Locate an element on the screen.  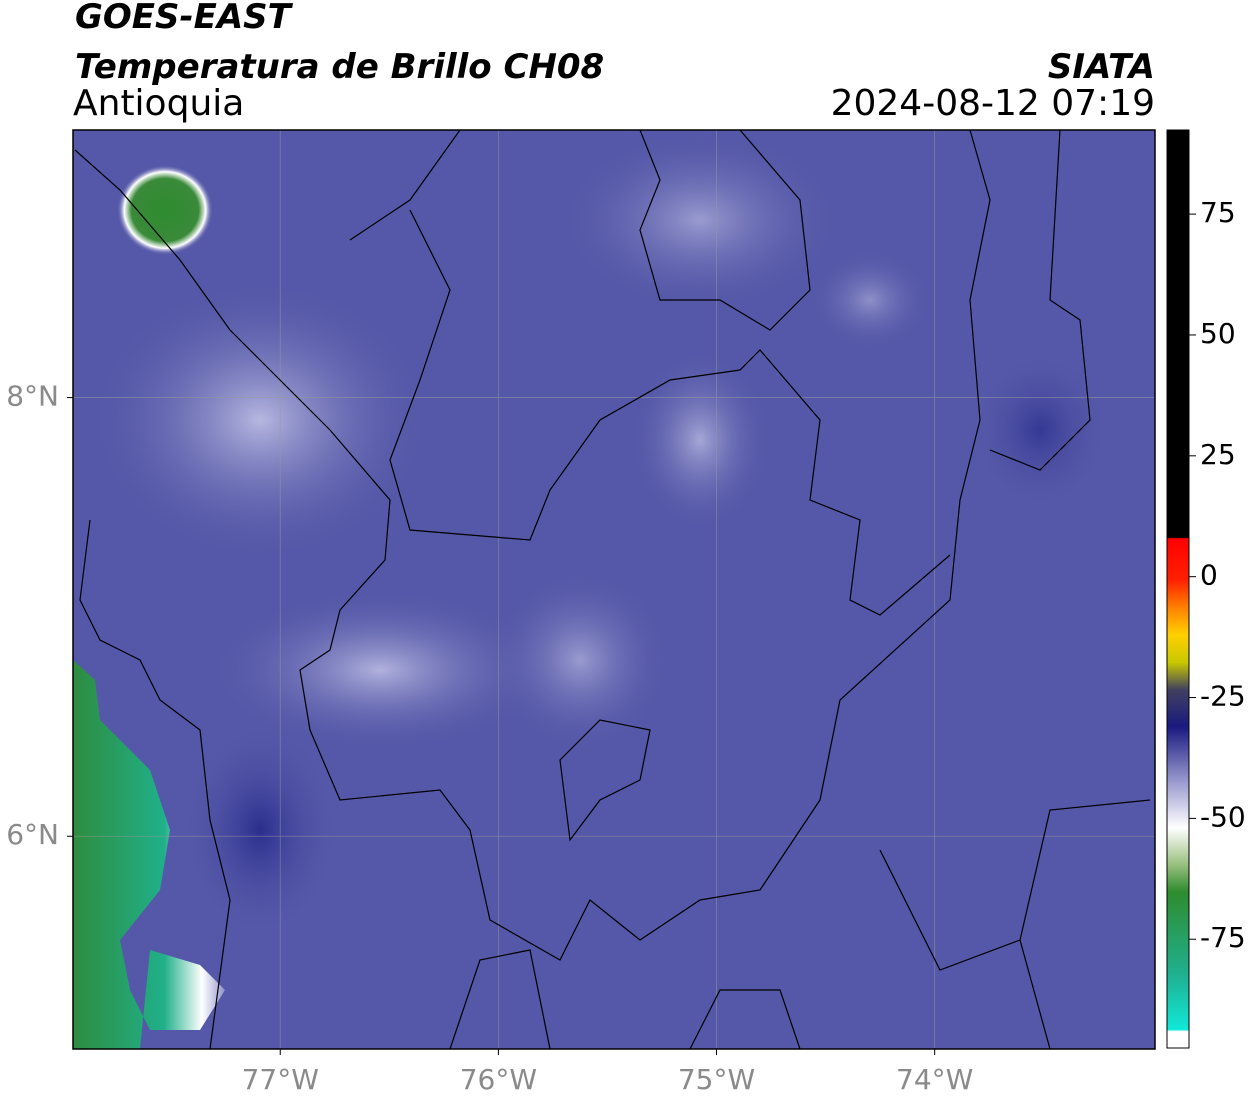
colorbar-tick-label: 25 is located at coordinates (1218, 454).